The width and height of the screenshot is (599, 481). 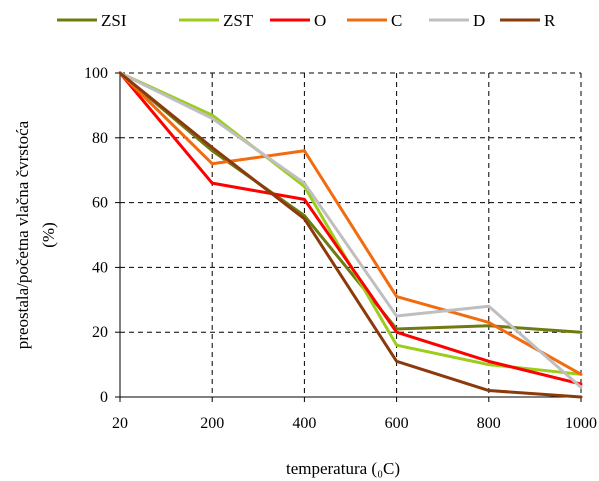 What do you see at coordinates (397, 423) in the screenshot?
I see `x-tick-label: 600` at bounding box center [397, 423].